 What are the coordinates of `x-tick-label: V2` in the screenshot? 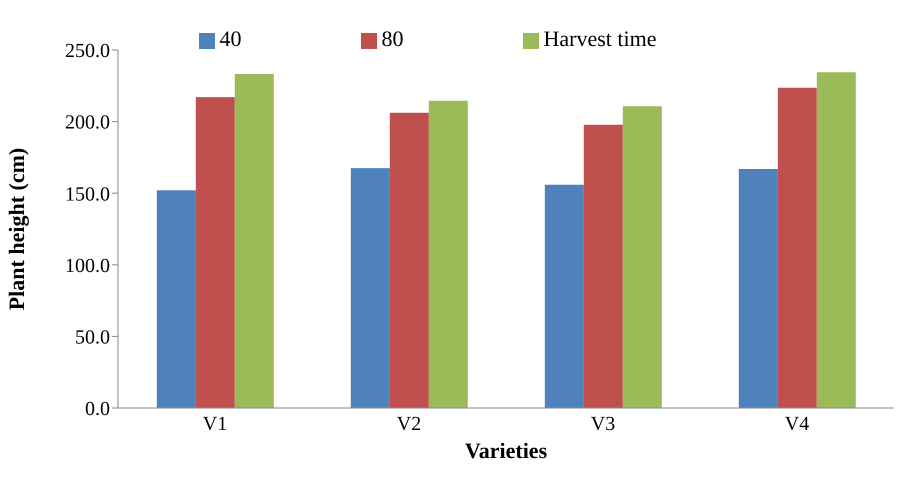 It's located at (409, 424).